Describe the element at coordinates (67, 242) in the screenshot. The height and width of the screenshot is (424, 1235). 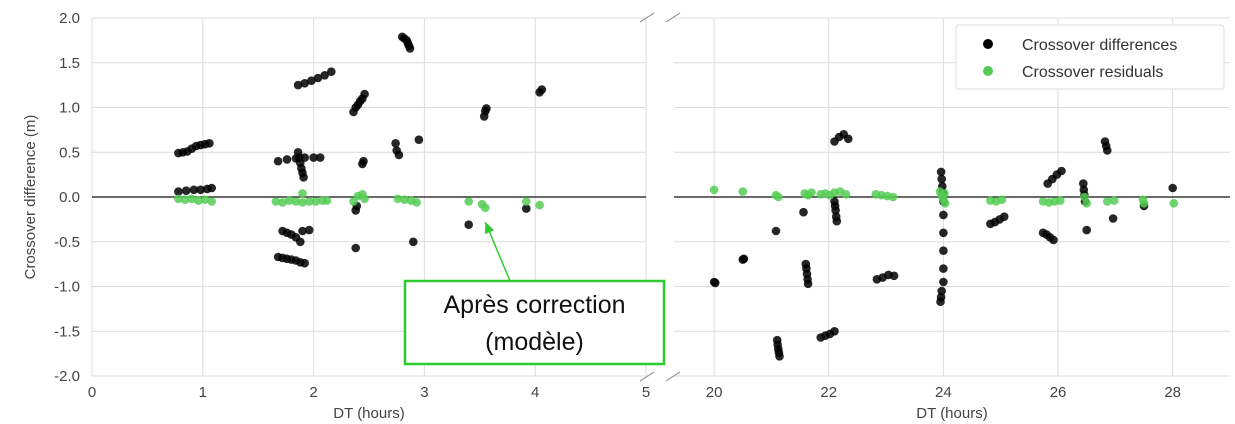
I see `y-tick-label: -0.5` at that location.